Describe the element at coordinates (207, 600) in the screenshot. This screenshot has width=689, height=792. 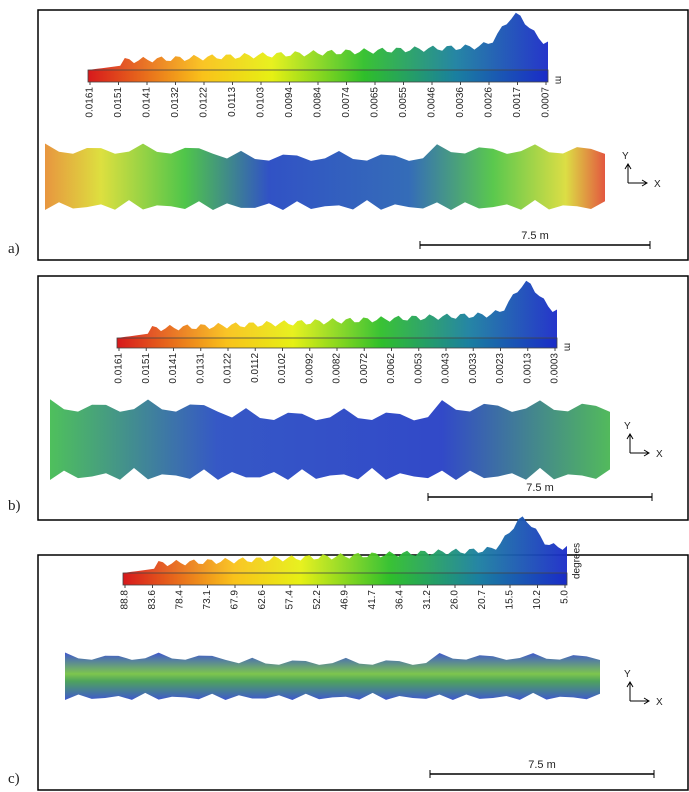
I see `colorbar-tick-label: 73.1` at that location.